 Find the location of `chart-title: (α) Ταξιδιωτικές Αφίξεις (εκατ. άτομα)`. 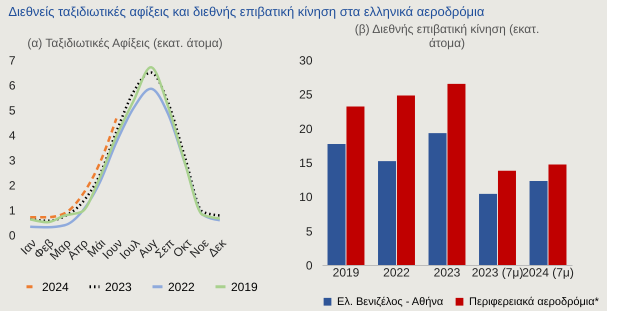

chart-title: (α) Ταξιδιωτικές Αφίξεις (εκατ. άτομα) is located at coordinates (125, 43).